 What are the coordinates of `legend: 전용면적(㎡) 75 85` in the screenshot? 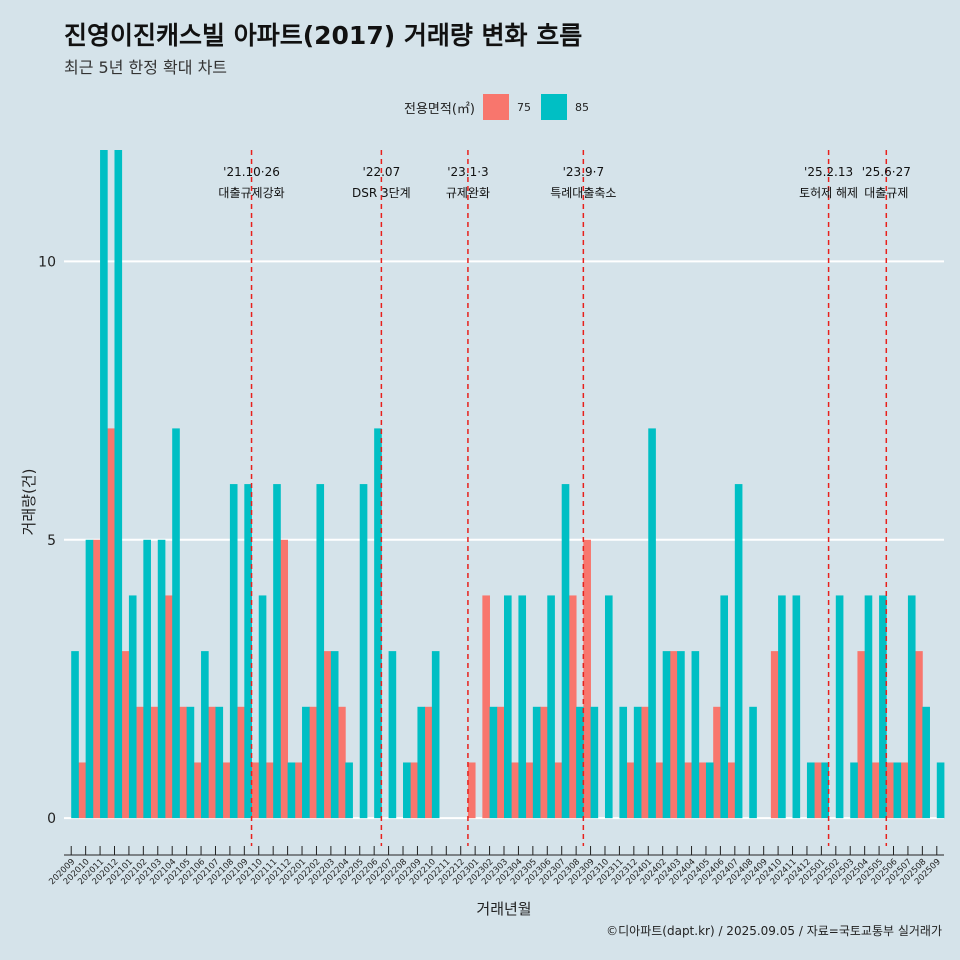 It's located at (501, 107).